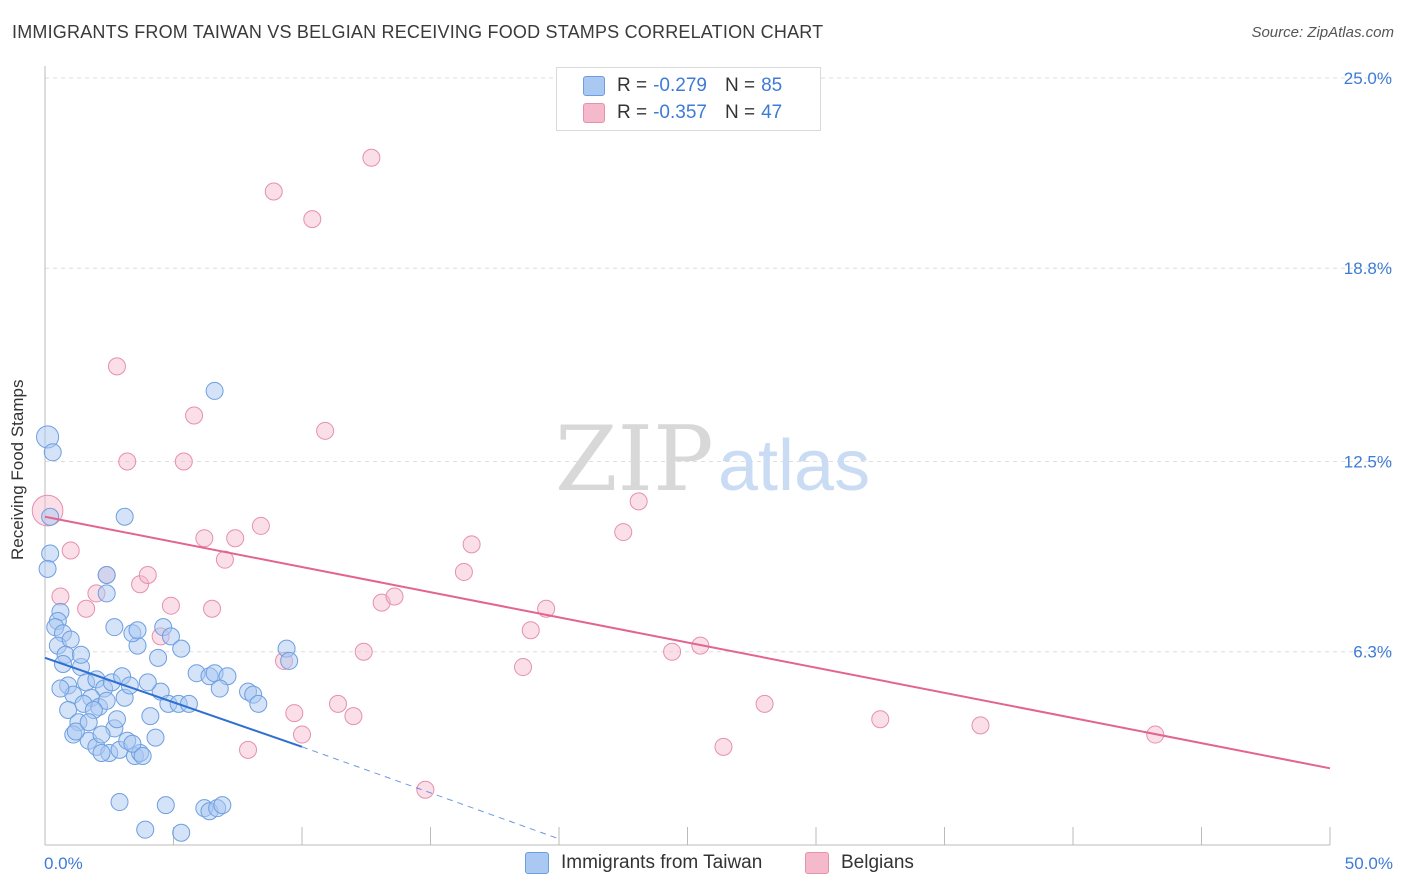  I want to click on legend-item-belgians: Belgians, so click(859, 863).